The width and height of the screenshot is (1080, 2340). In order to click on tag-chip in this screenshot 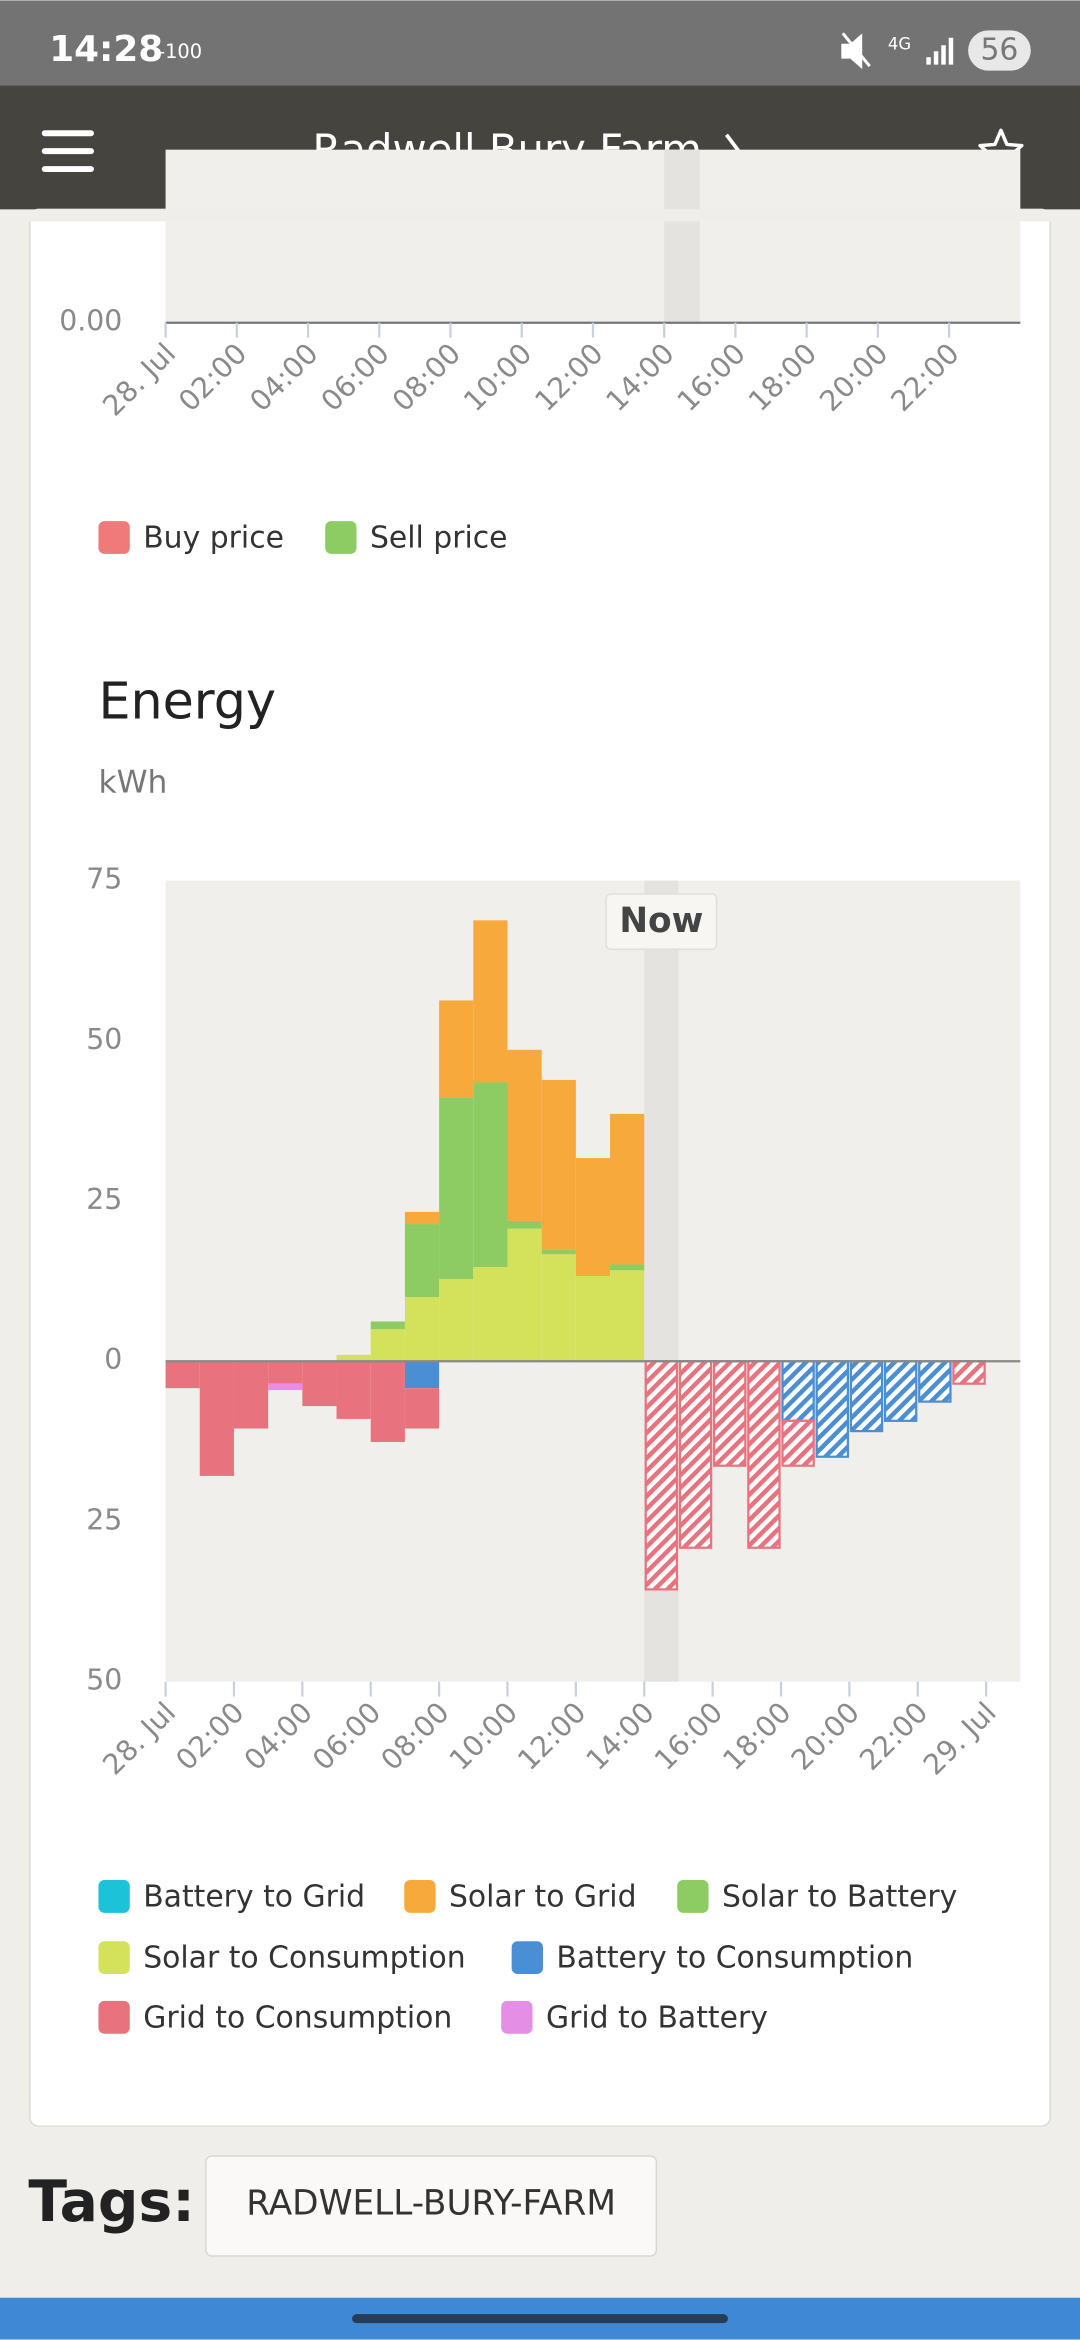, I will do `click(431, 2206)`.